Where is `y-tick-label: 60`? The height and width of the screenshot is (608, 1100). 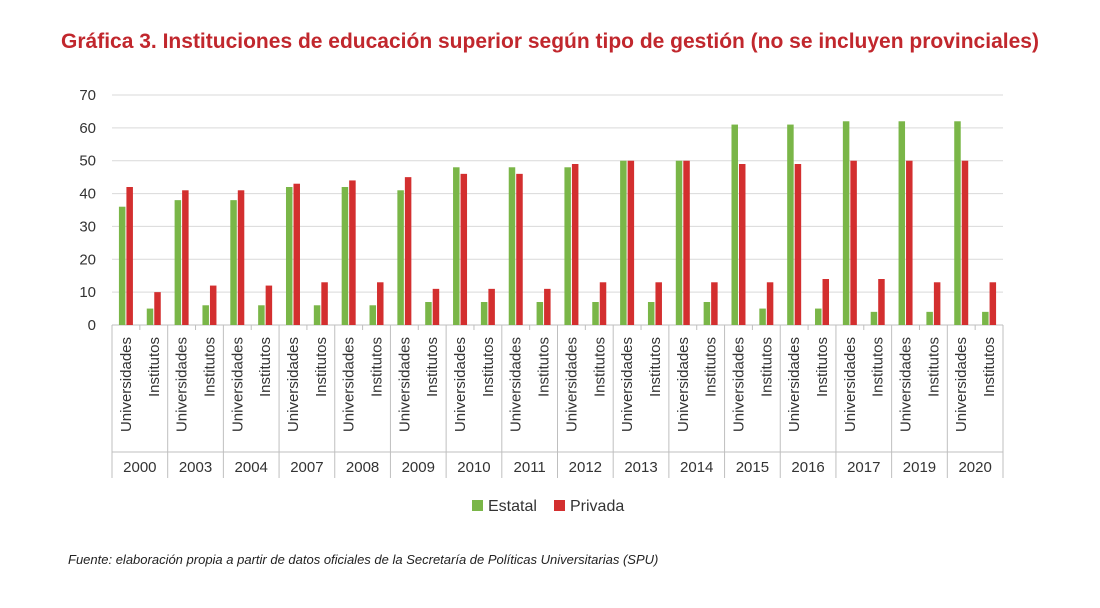
y-tick-label: 60 is located at coordinates (87, 128).